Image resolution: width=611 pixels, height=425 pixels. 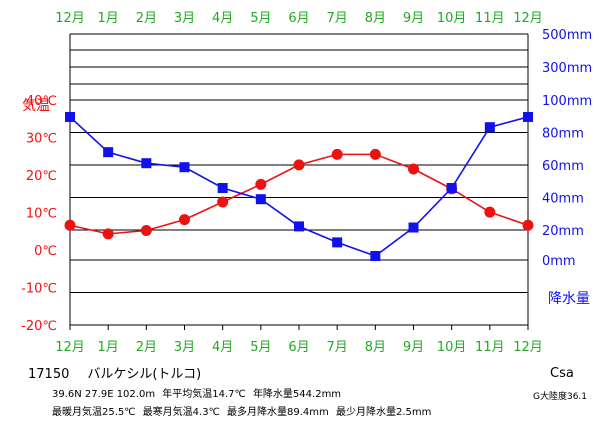 What do you see at coordinates (297, 394) in the screenshot?
I see `annual-precip: 年降水量544.2mm` at bounding box center [297, 394].